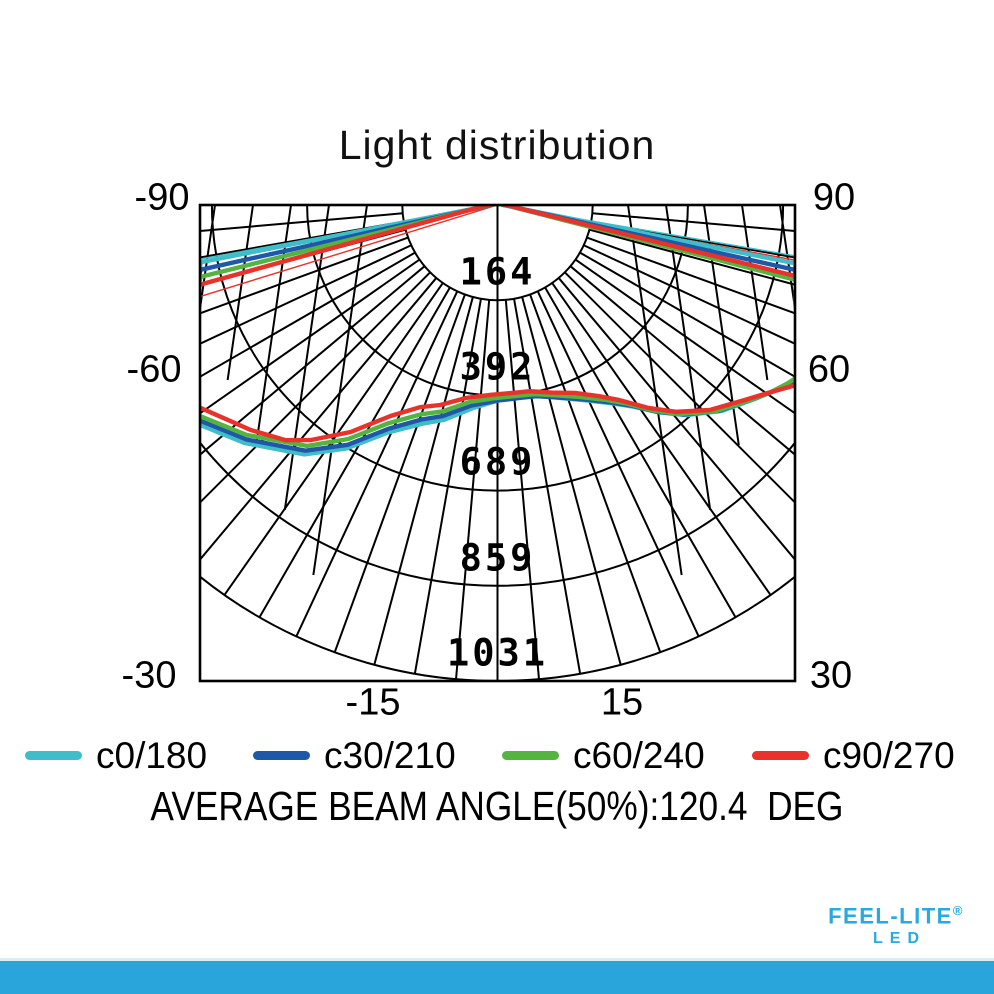 This screenshot has width=994, height=994. What do you see at coordinates (958, 910) in the screenshot?
I see `registered-mark-icon: ®` at bounding box center [958, 910].